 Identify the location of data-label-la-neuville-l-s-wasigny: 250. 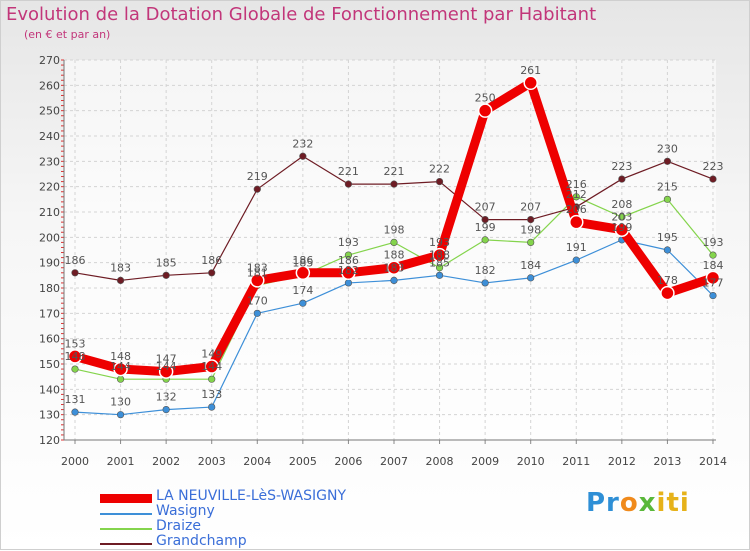
(485, 98).